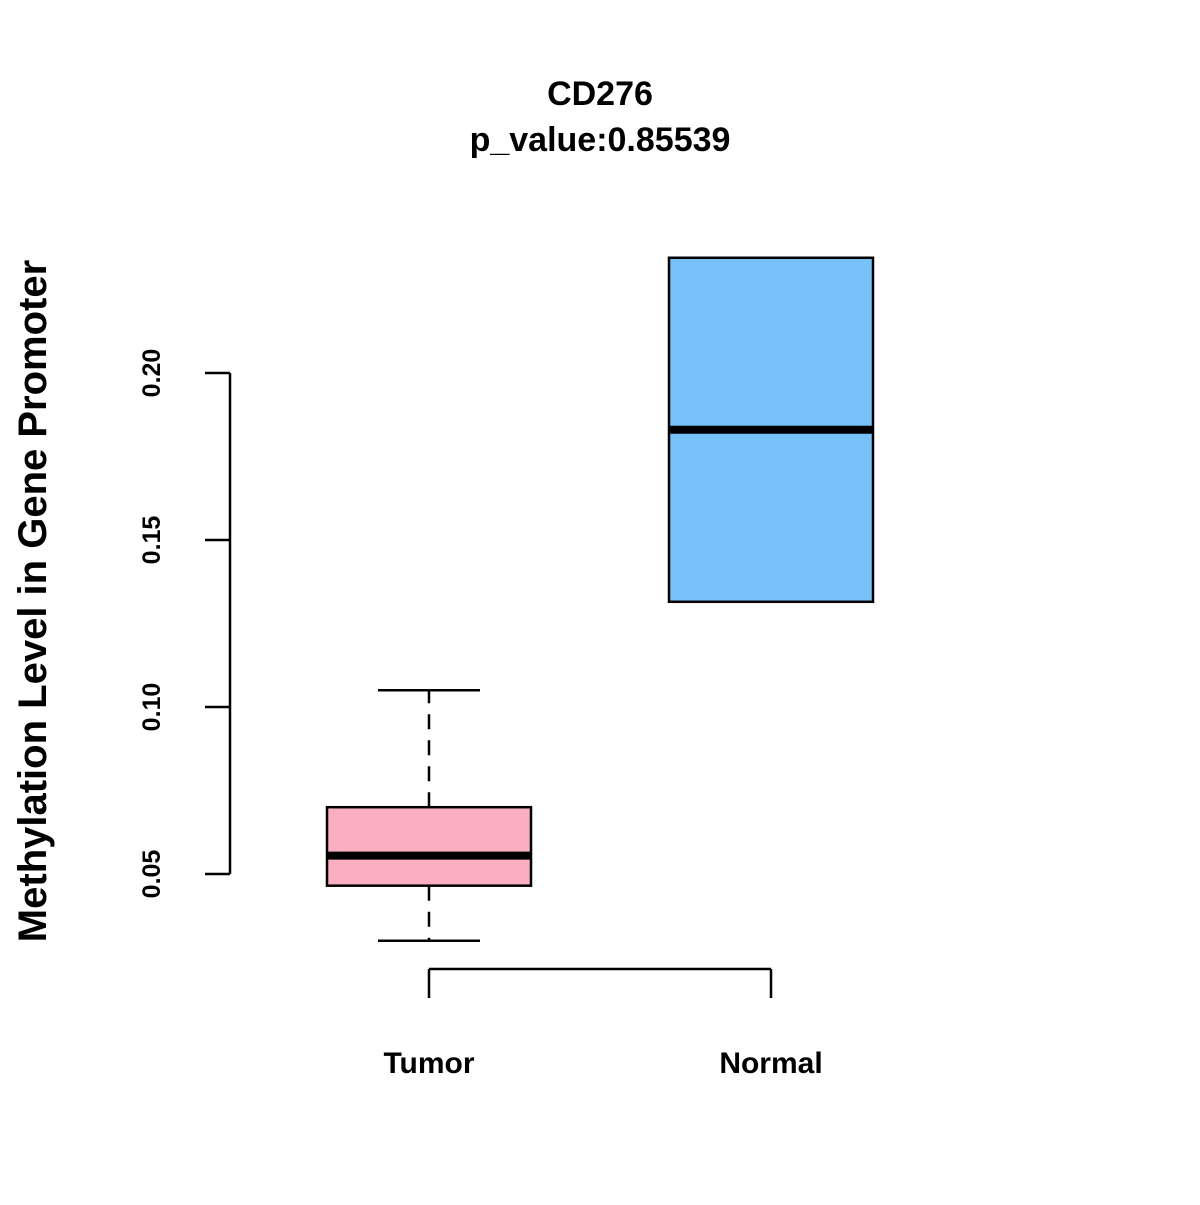 This screenshot has height=1205, width=1200. I want to click on box-normal, so click(771, 430).